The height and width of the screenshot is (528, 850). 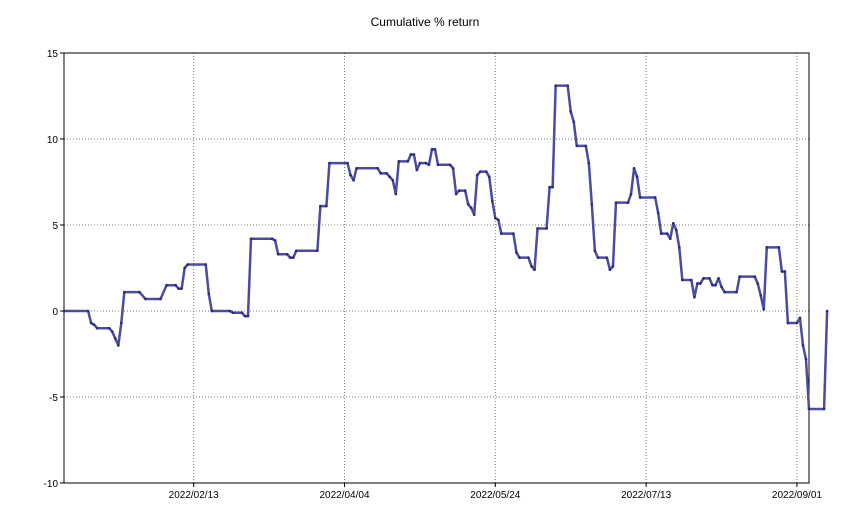 What do you see at coordinates (344, 495) in the screenshot?
I see `x-tick-label: 2022/04/04` at bounding box center [344, 495].